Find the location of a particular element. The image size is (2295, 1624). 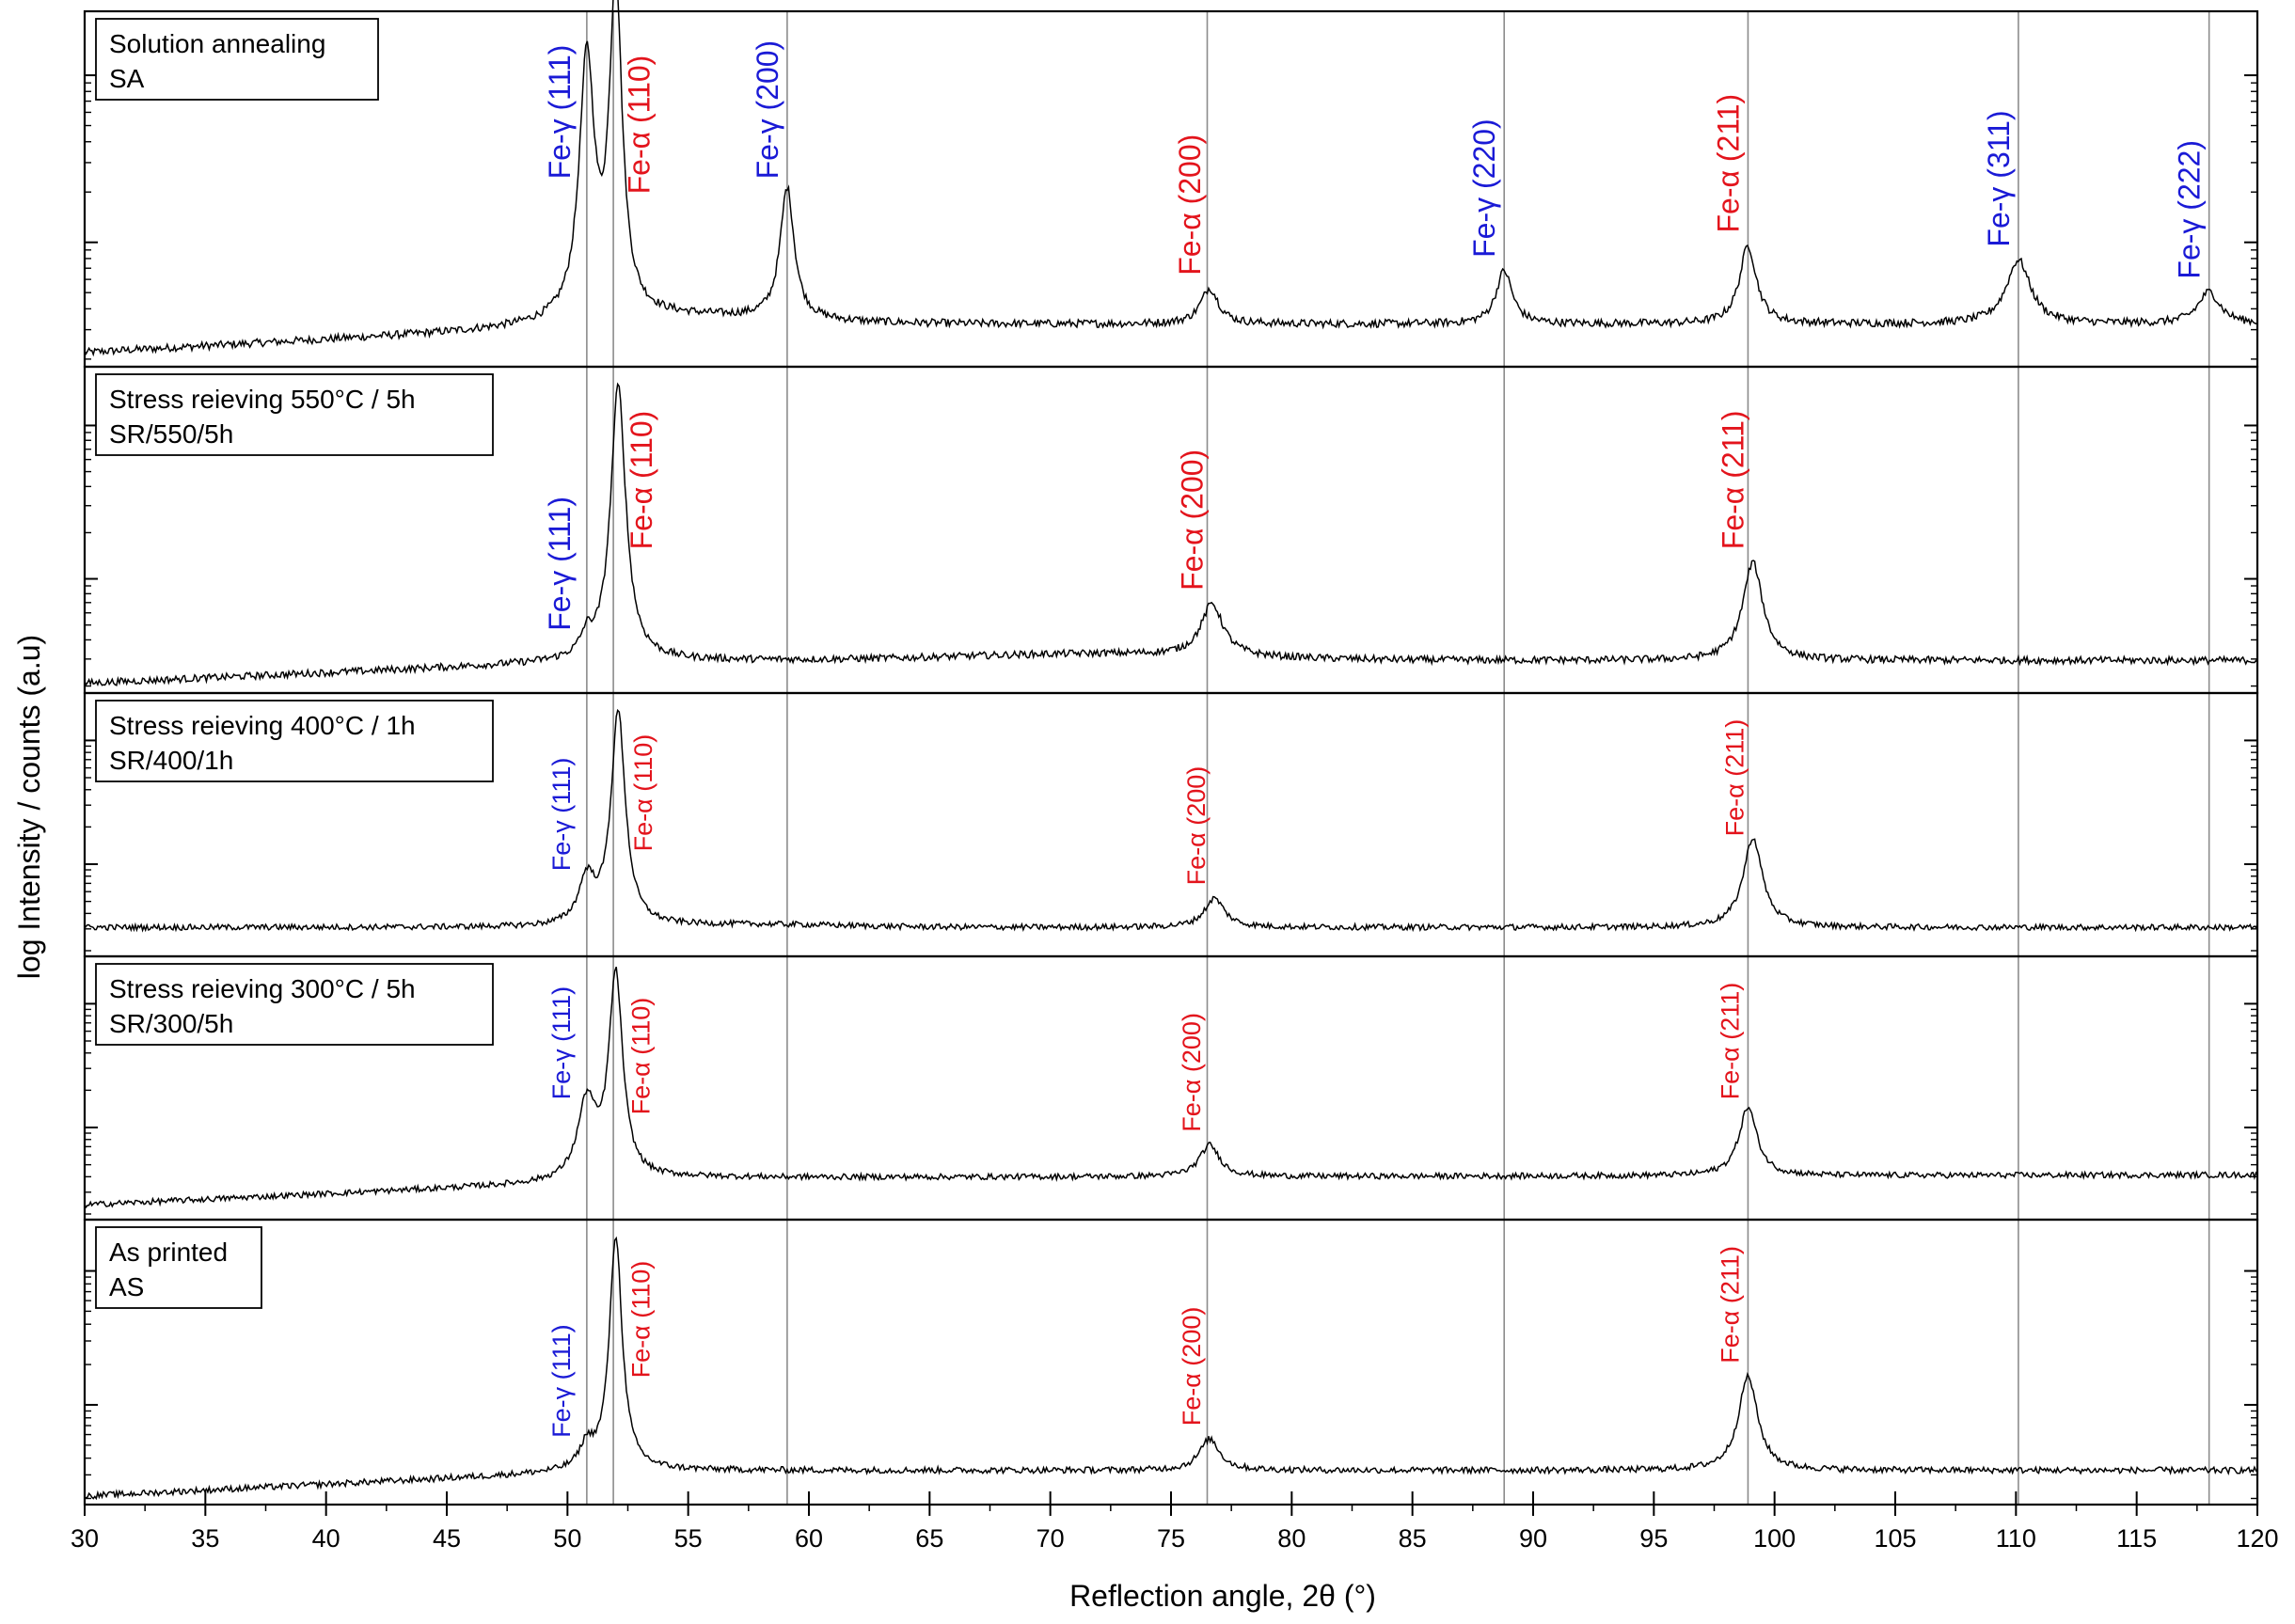

x-tick-label: 85 is located at coordinates (1413, 1538).